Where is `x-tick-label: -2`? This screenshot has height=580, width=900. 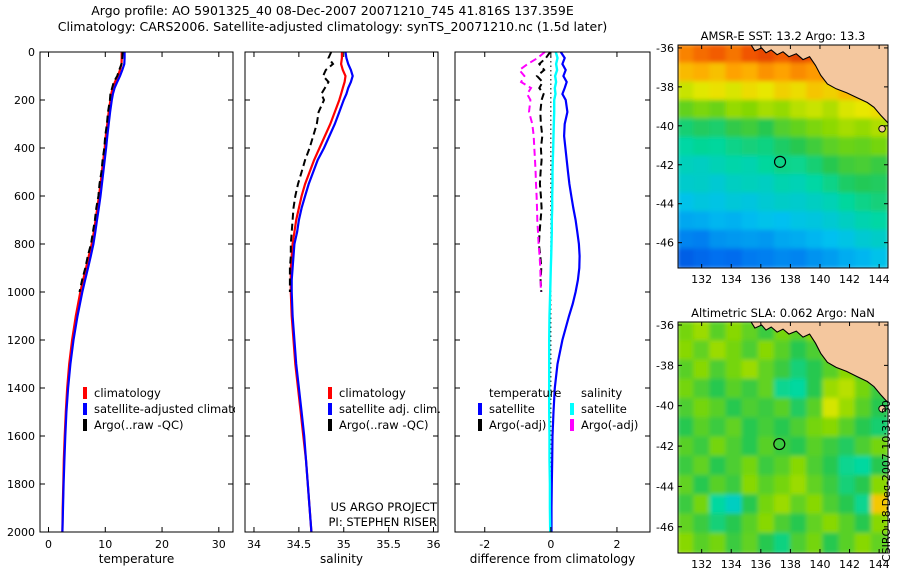
x-tick-label: -2 is located at coordinates (484, 544).